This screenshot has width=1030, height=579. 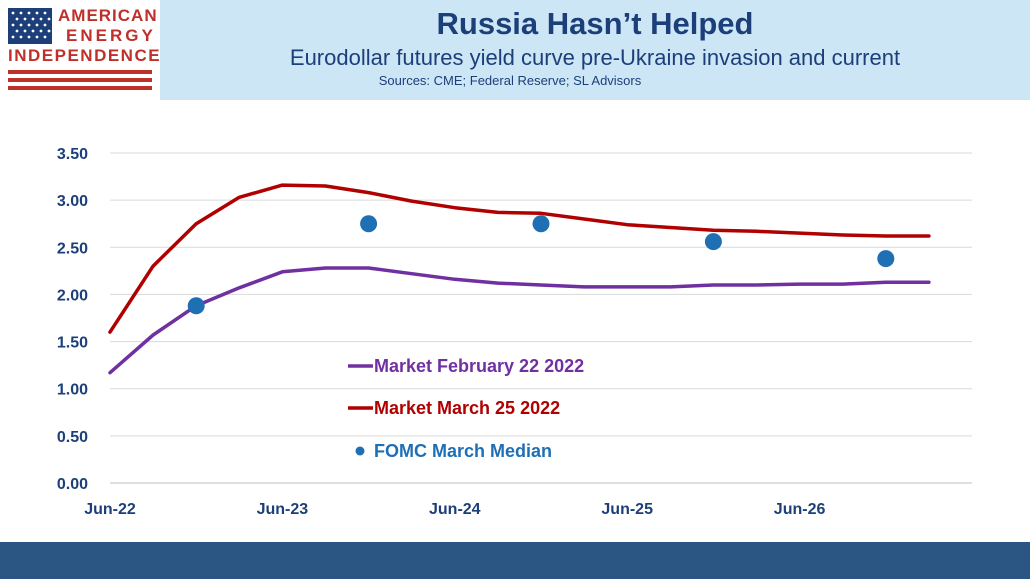 What do you see at coordinates (72, 201) in the screenshot?
I see `y-tick-label: 3.00` at bounding box center [72, 201].